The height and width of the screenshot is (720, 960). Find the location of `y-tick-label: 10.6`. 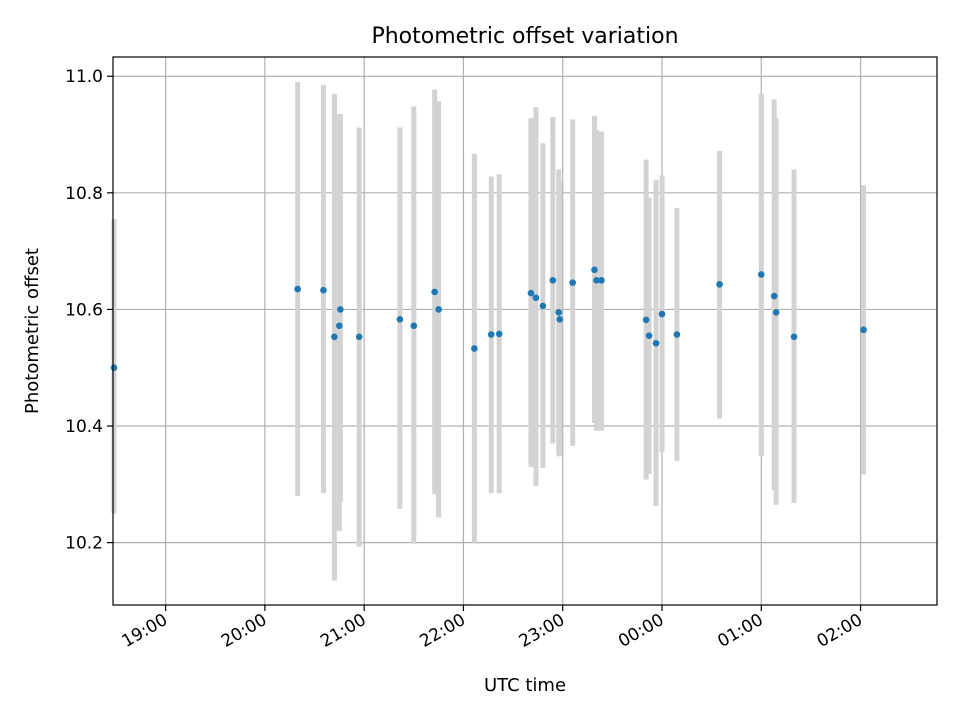

y-tick-label: 10.6 is located at coordinates (84, 310).